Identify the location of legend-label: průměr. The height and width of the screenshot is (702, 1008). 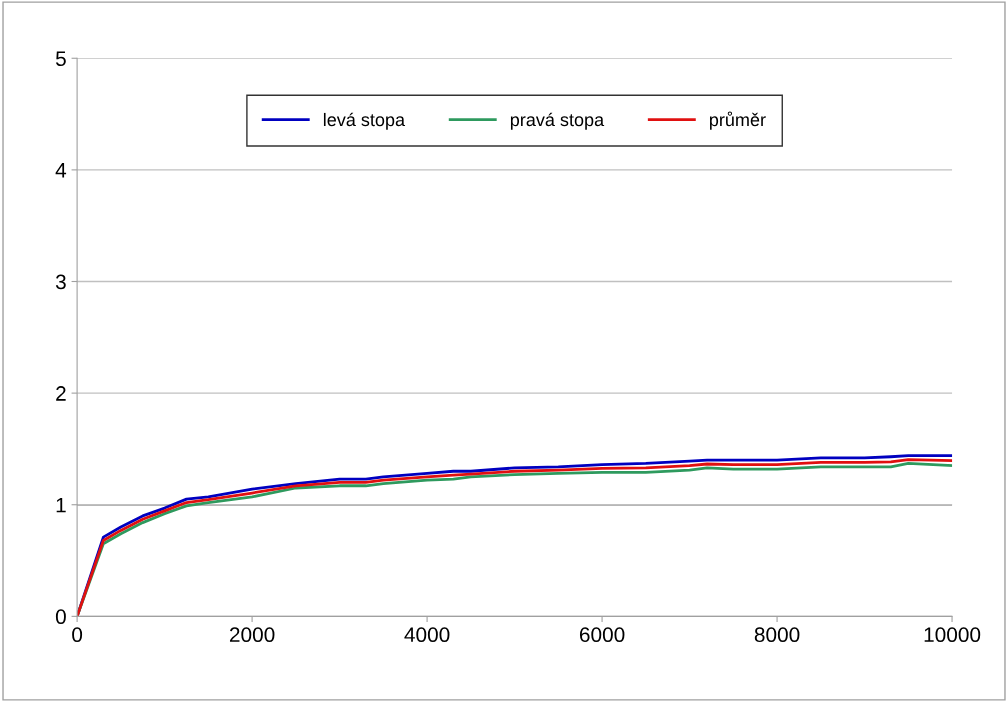
(737, 120).